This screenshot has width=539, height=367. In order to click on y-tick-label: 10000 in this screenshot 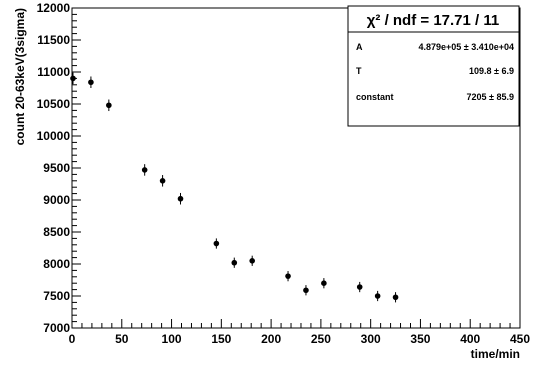, I will do `click(54, 136)`.